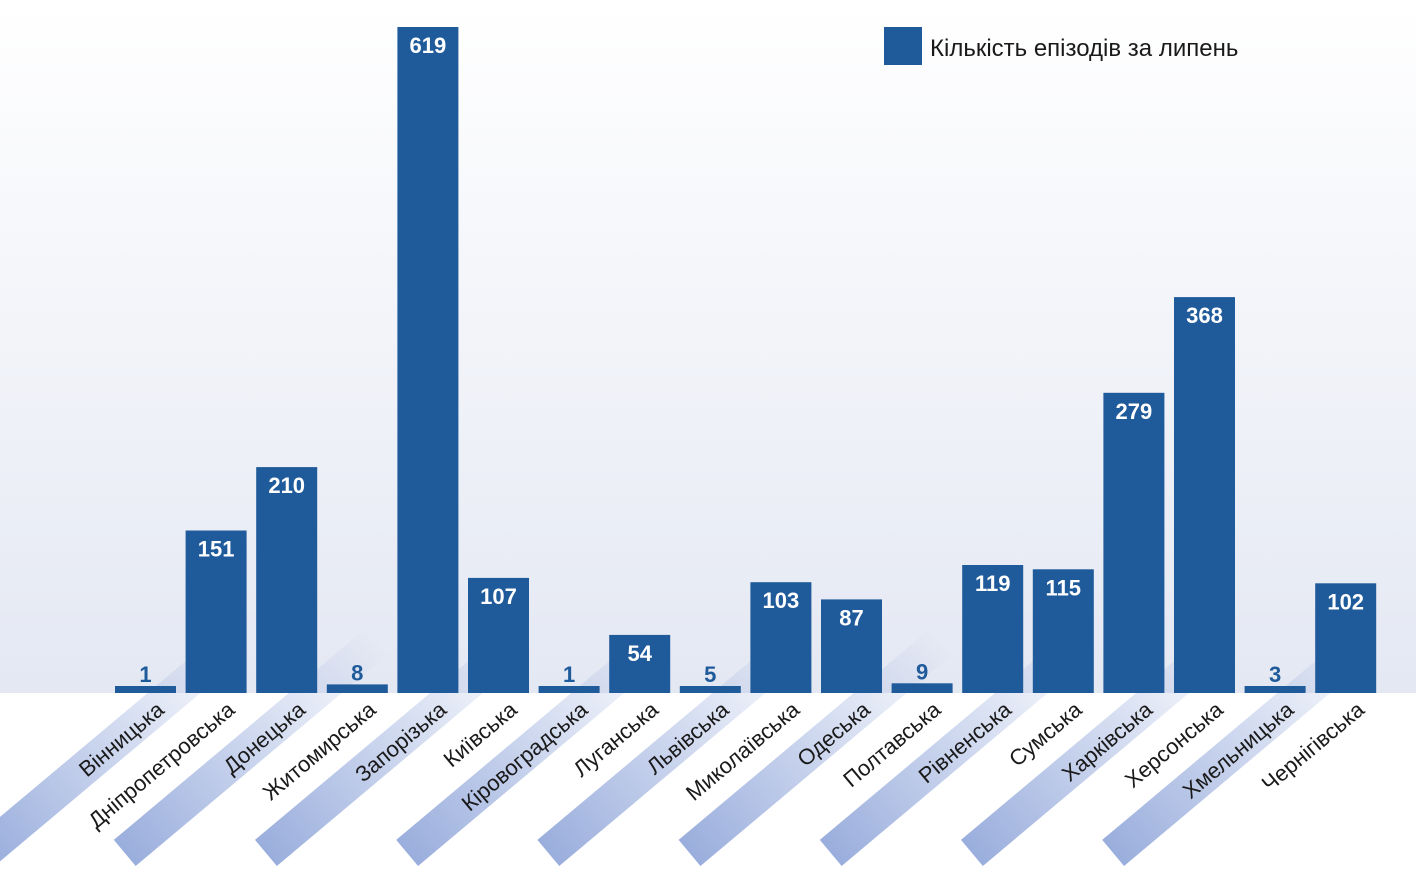 The image size is (1416, 886). What do you see at coordinates (145, 674) in the screenshot?
I see `value-label-cat-0: 1` at bounding box center [145, 674].